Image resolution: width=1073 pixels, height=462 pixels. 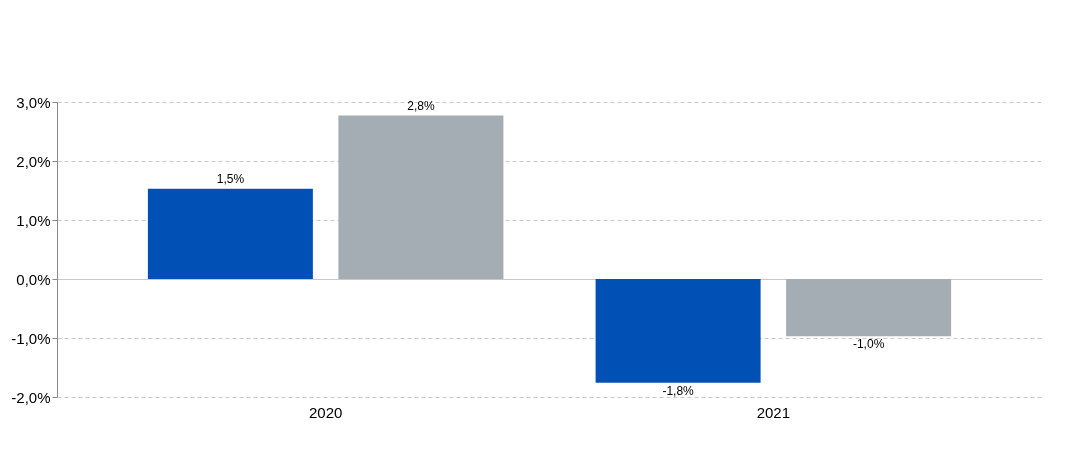 What do you see at coordinates (33, 161) in the screenshot?
I see `y-tick-label: 2,0%` at bounding box center [33, 161].